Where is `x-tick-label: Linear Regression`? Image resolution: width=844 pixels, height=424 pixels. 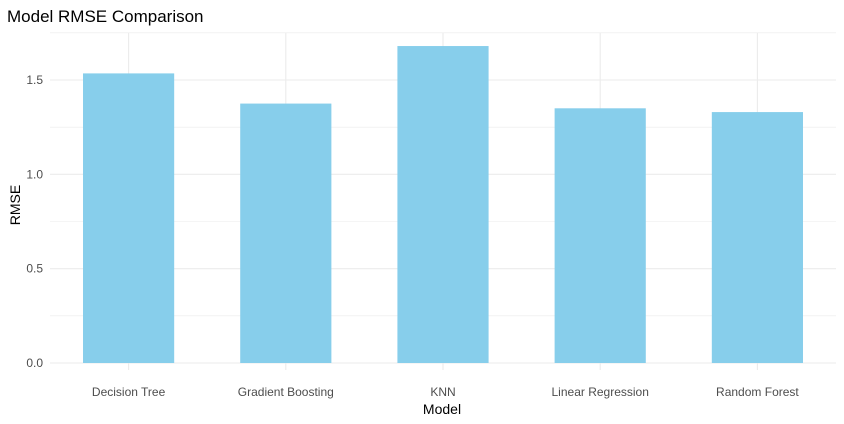 x-tick-label: Linear Regression is located at coordinates (600, 392).